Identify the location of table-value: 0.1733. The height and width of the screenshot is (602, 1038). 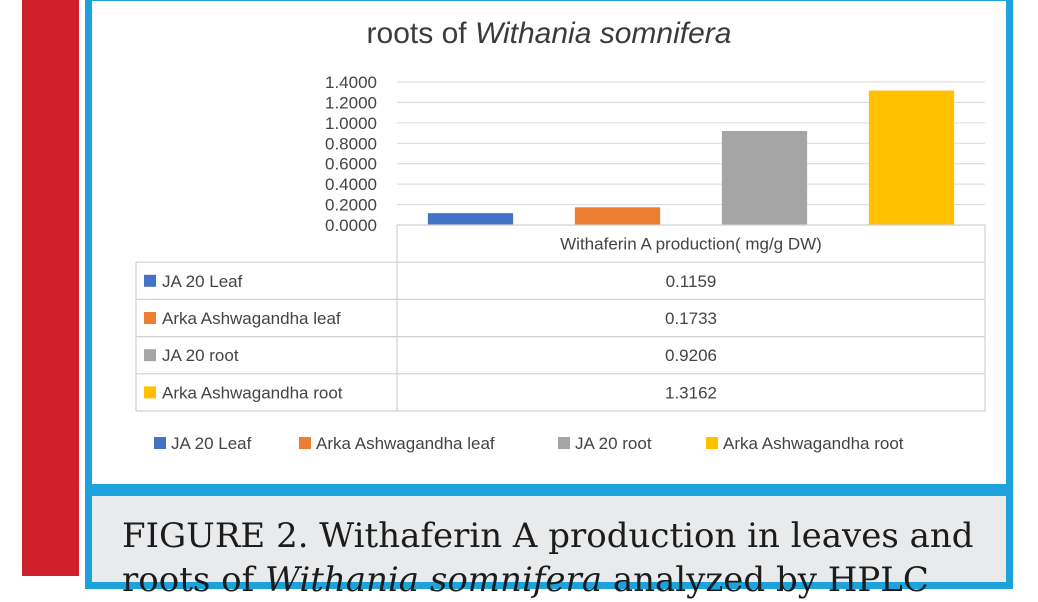
(691, 318).